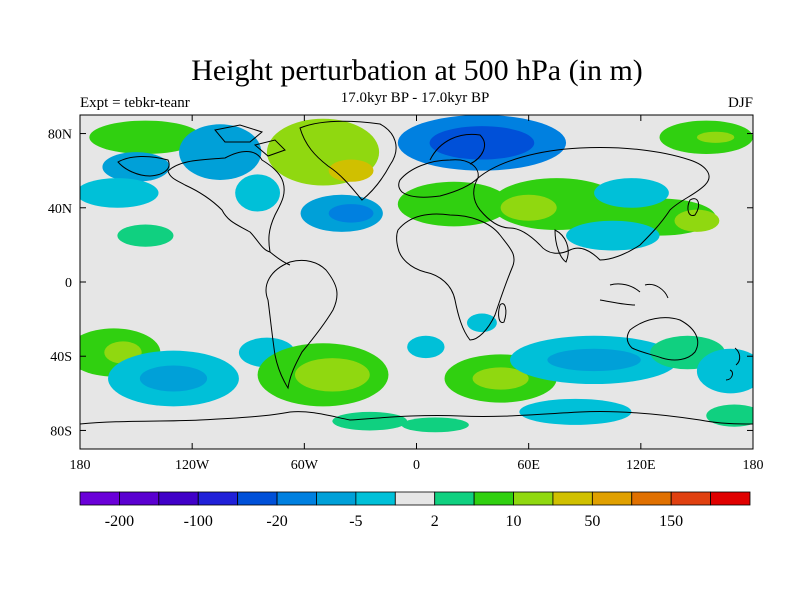  I want to click on coastline-africa, so click(455, 277).